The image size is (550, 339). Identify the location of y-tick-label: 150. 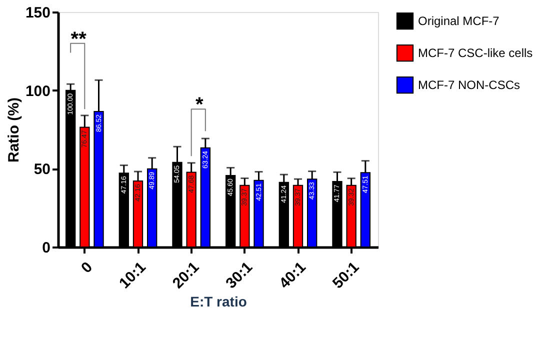
(37, 13).